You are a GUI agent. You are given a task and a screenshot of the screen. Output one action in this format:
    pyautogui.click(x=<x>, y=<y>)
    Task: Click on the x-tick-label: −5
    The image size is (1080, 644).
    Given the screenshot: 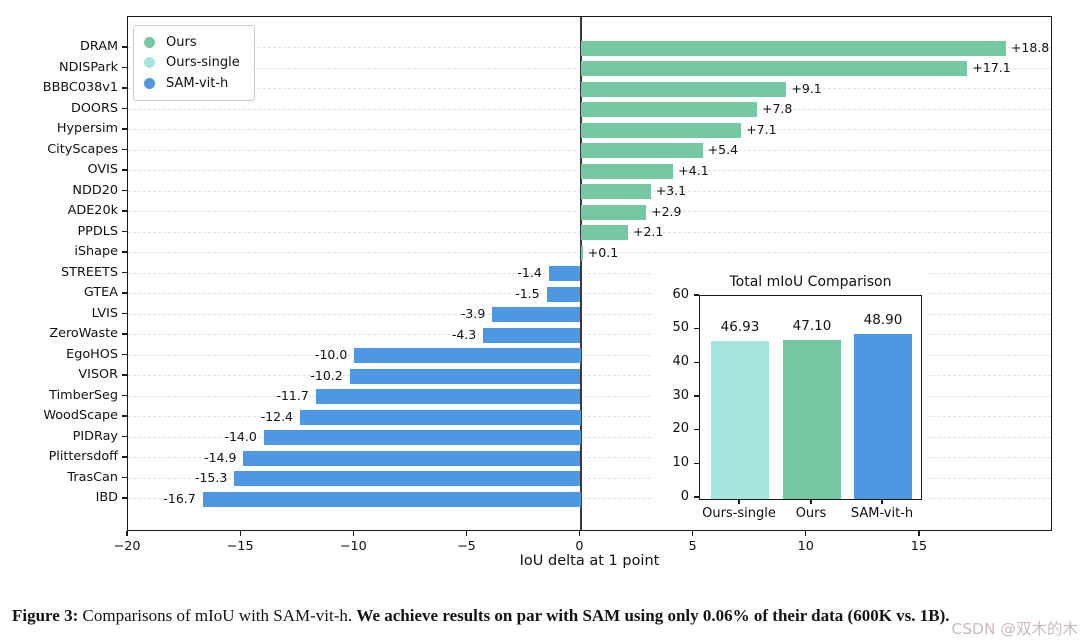 What is the action you would take?
    pyautogui.click(x=466, y=546)
    